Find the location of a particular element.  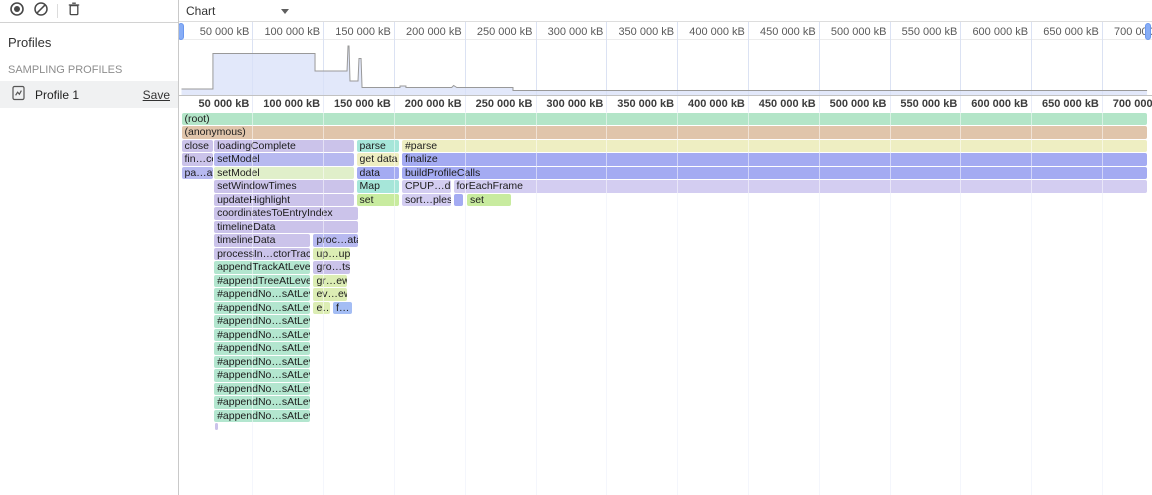

sidebar-item-profile-1: Profile 1 Save is located at coordinates (89, 94).